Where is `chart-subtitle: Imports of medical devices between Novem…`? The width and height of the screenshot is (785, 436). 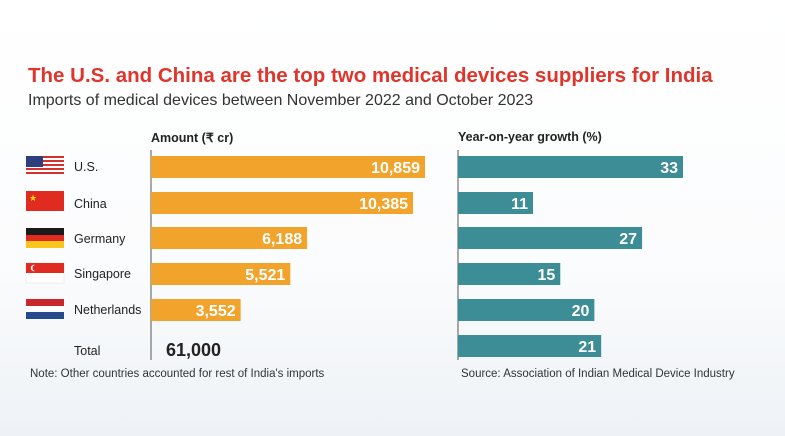 chart-subtitle: Imports of medical devices between Novem… is located at coordinates (281, 100).